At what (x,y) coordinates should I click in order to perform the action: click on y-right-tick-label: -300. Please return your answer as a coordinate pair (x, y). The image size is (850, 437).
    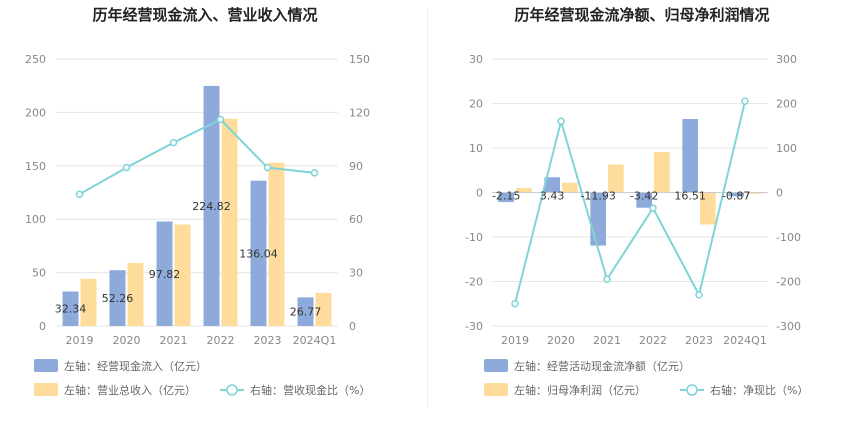
    Looking at the image, I should click on (788, 326).